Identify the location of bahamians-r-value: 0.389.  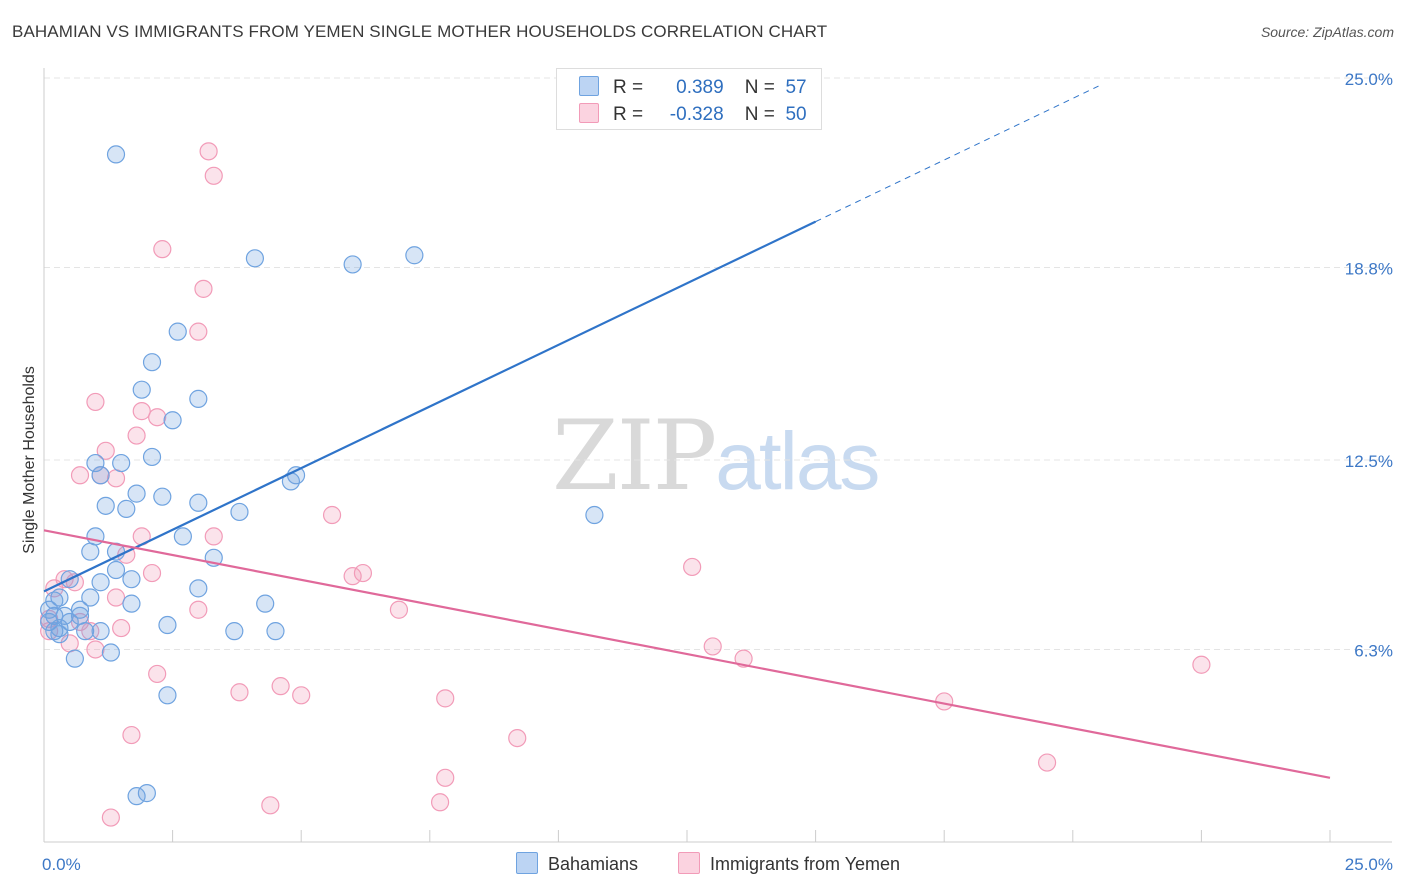
(700, 87).